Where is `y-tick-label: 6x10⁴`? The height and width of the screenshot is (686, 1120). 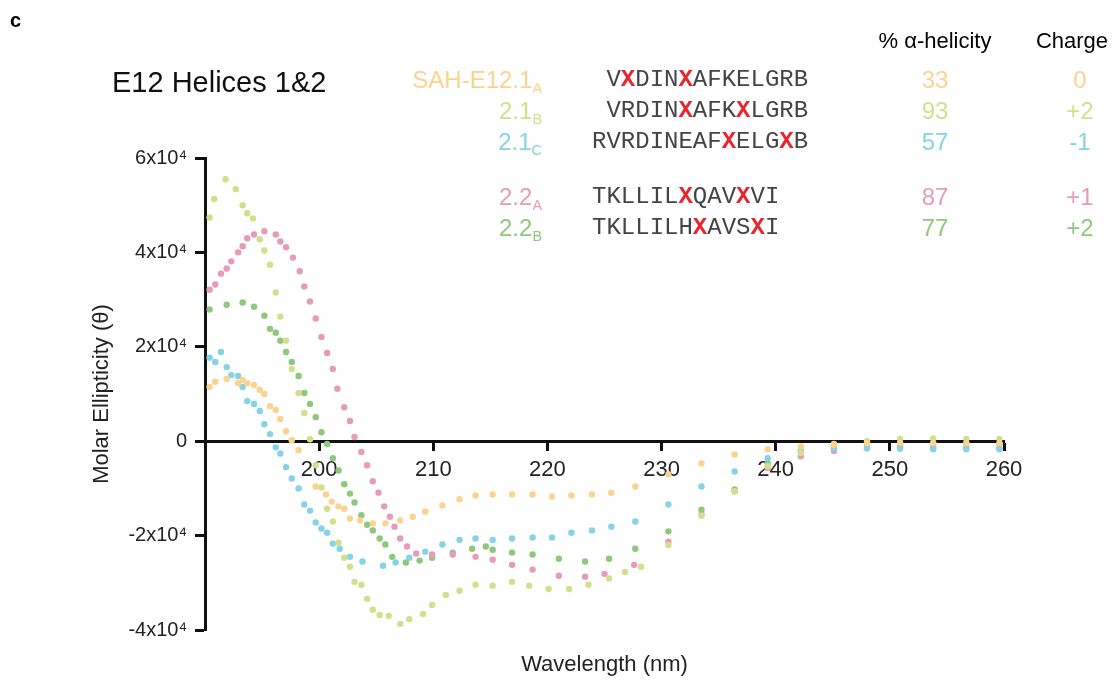 y-tick-label: 6x10⁴ is located at coordinates (161, 156).